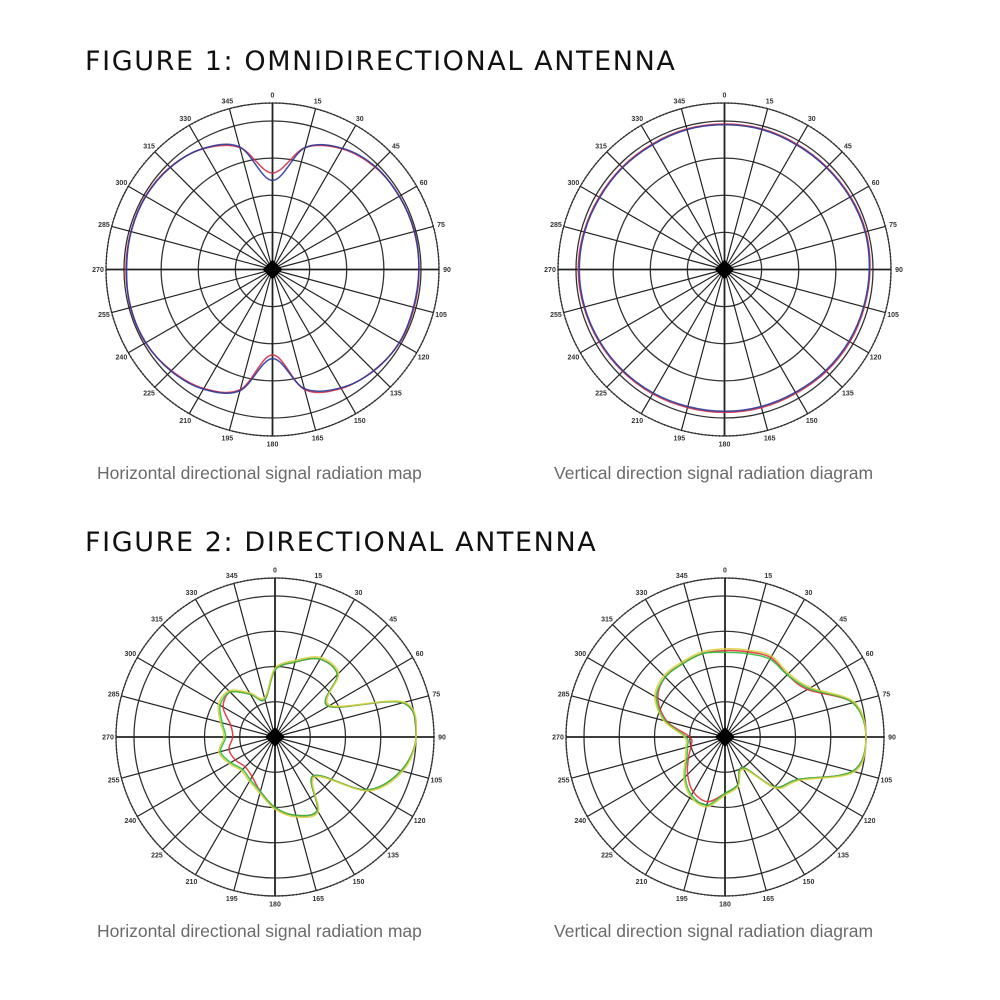 The height and width of the screenshot is (1000, 1000). What do you see at coordinates (843, 619) in the screenshot?
I see `angle-tick-label: 45` at bounding box center [843, 619].